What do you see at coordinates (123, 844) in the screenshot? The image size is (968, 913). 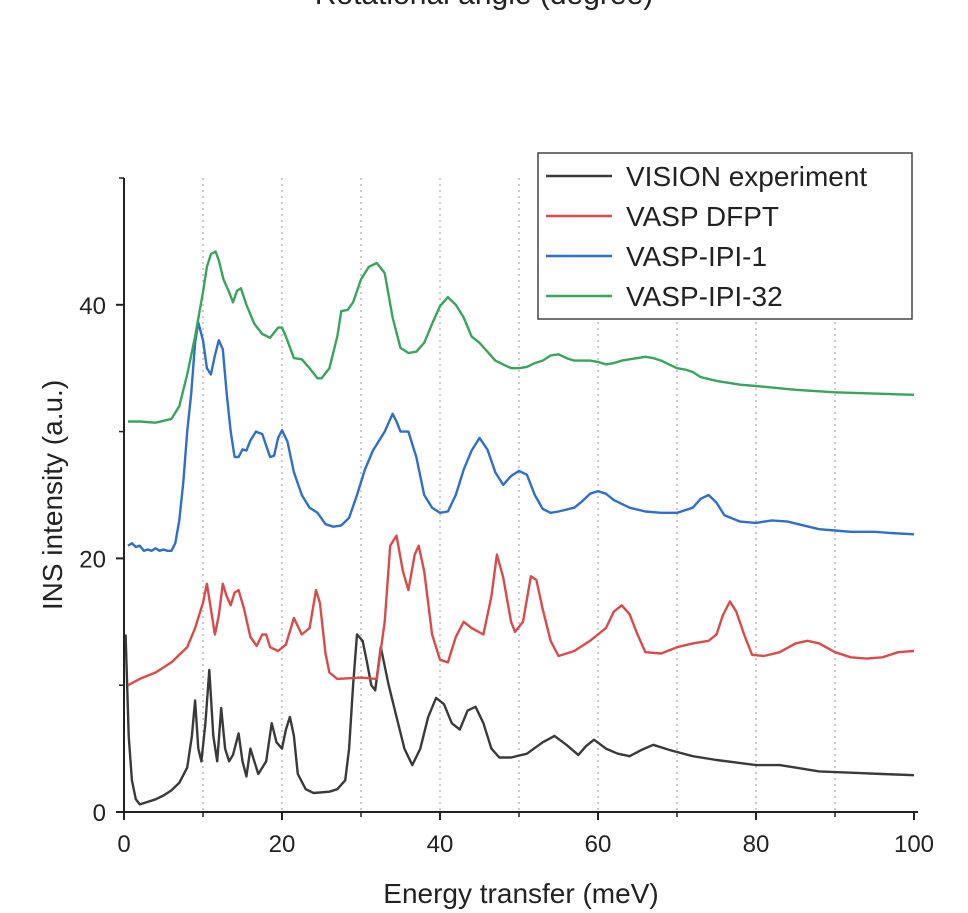 I see `x-tick-label-0: 0` at bounding box center [123, 844].